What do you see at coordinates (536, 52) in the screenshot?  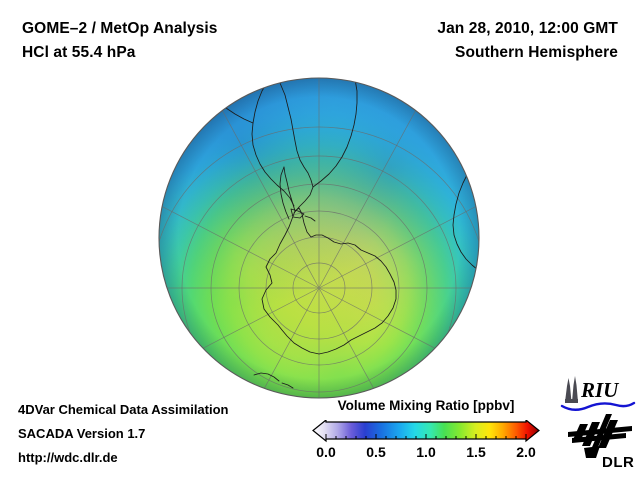 I see `figure-region: Southern Hemisphere` at bounding box center [536, 52].